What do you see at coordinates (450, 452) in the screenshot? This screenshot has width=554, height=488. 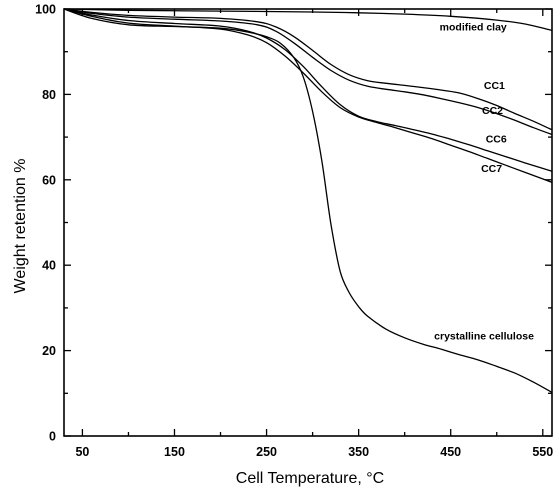 I see `x-tick-label: 450` at bounding box center [450, 452].